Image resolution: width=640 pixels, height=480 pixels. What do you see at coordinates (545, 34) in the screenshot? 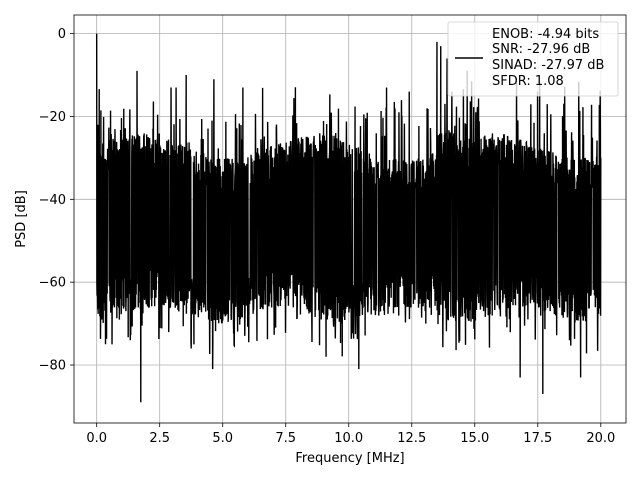
I see `legend-entry-enob: ENOB: -4.94 bits` at bounding box center [545, 34].